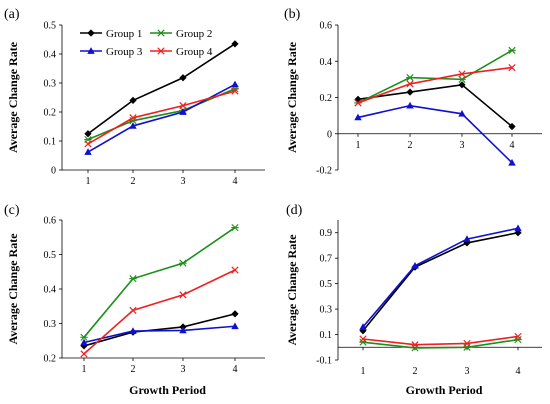 Image resolution: width=550 pixels, height=404 pixels. What do you see at coordinates (194, 34) in the screenshot?
I see `legend-label: Group 2` at bounding box center [194, 34].